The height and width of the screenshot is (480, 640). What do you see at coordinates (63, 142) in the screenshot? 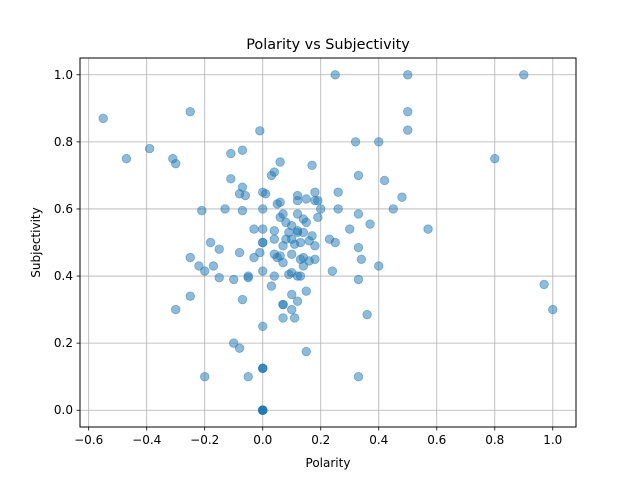
I see `y-tick-label: 0.8` at bounding box center [63, 142].